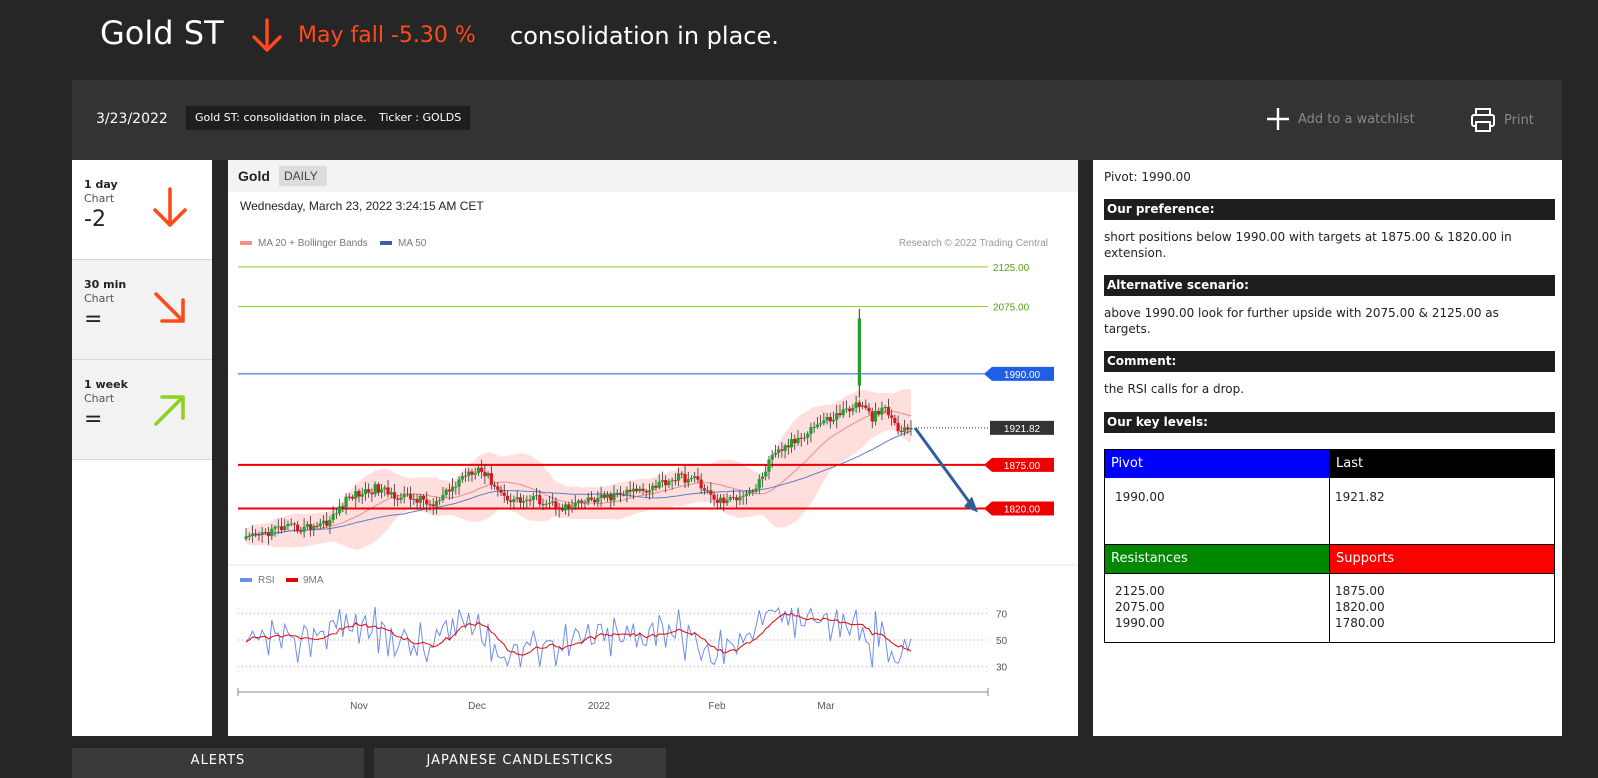  What do you see at coordinates (1022, 427) in the screenshot?
I see `last-price-tag` at bounding box center [1022, 427].